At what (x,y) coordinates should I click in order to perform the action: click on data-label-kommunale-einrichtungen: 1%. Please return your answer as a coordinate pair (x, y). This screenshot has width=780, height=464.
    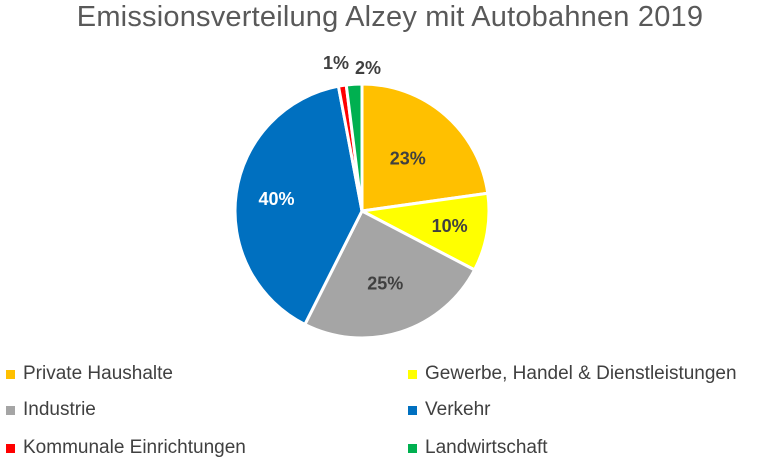
    Looking at the image, I should click on (336, 63).